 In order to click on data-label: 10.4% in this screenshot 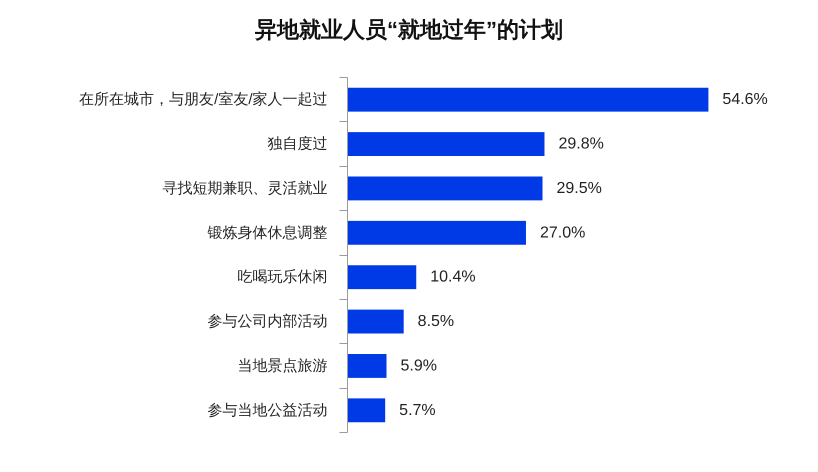, I will do `click(453, 277)`.